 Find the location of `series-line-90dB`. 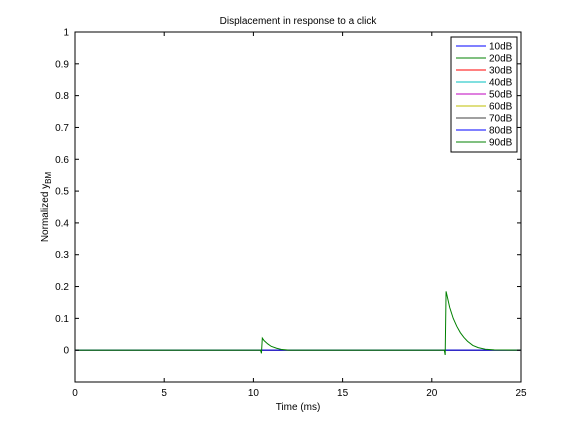

series-line-90dB is located at coordinates (298, 323).